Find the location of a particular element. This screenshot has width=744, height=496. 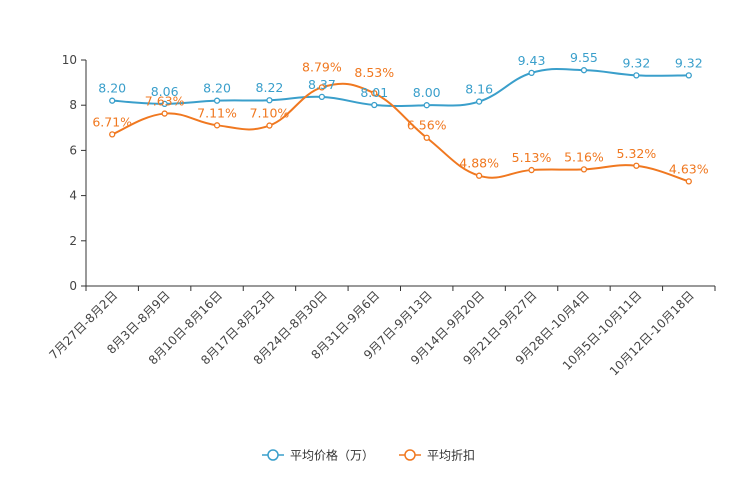

series-0-data-label: 8.01 is located at coordinates (374, 92).